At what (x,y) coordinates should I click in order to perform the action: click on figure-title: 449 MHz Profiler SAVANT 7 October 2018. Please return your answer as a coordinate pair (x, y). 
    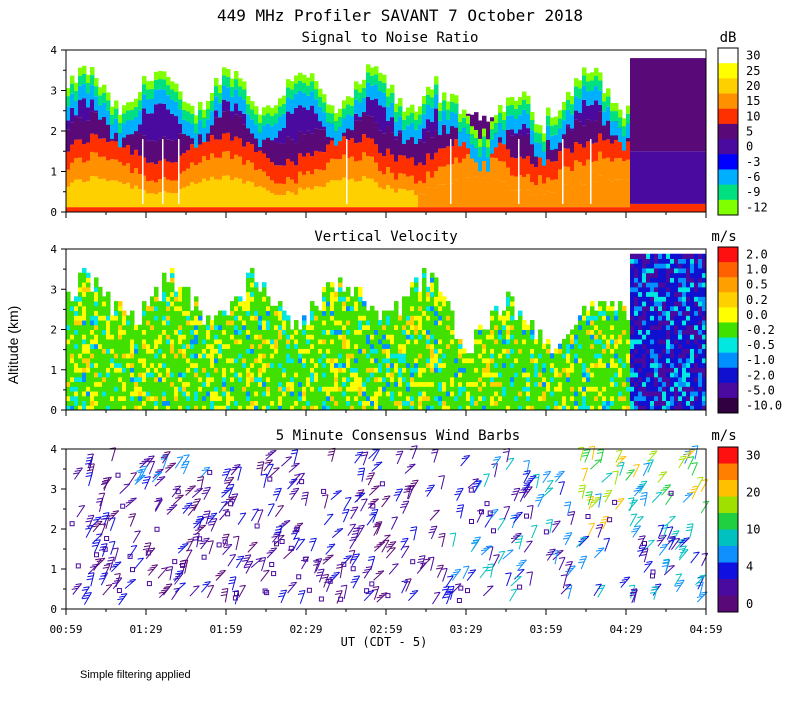
    Looking at the image, I should click on (400, 15).